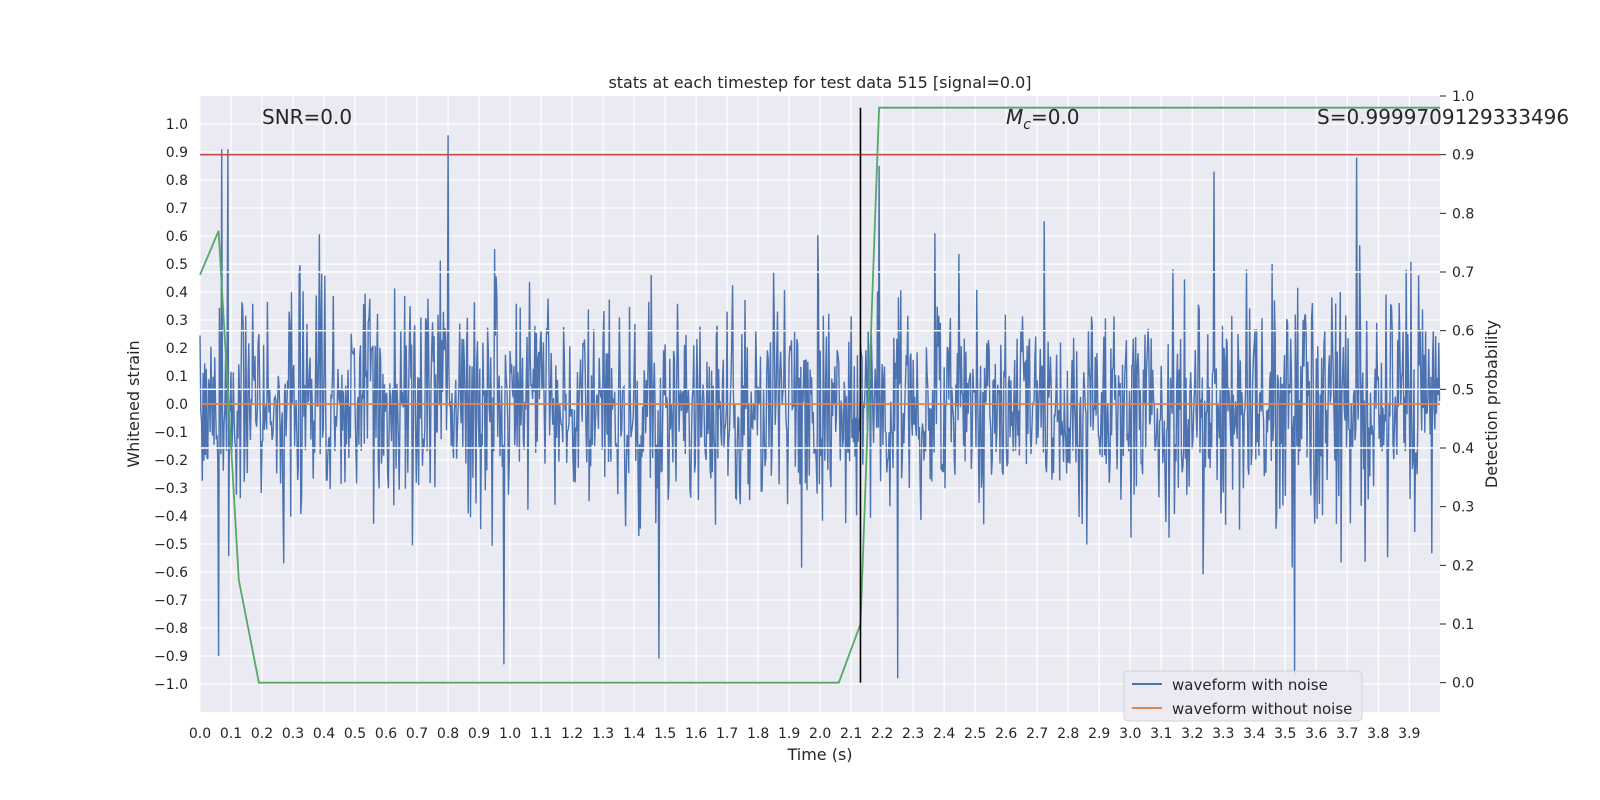 The width and height of the screenshot is (1600, 800). I want to click on x-tick-label: 2.2, so click(882, 734).